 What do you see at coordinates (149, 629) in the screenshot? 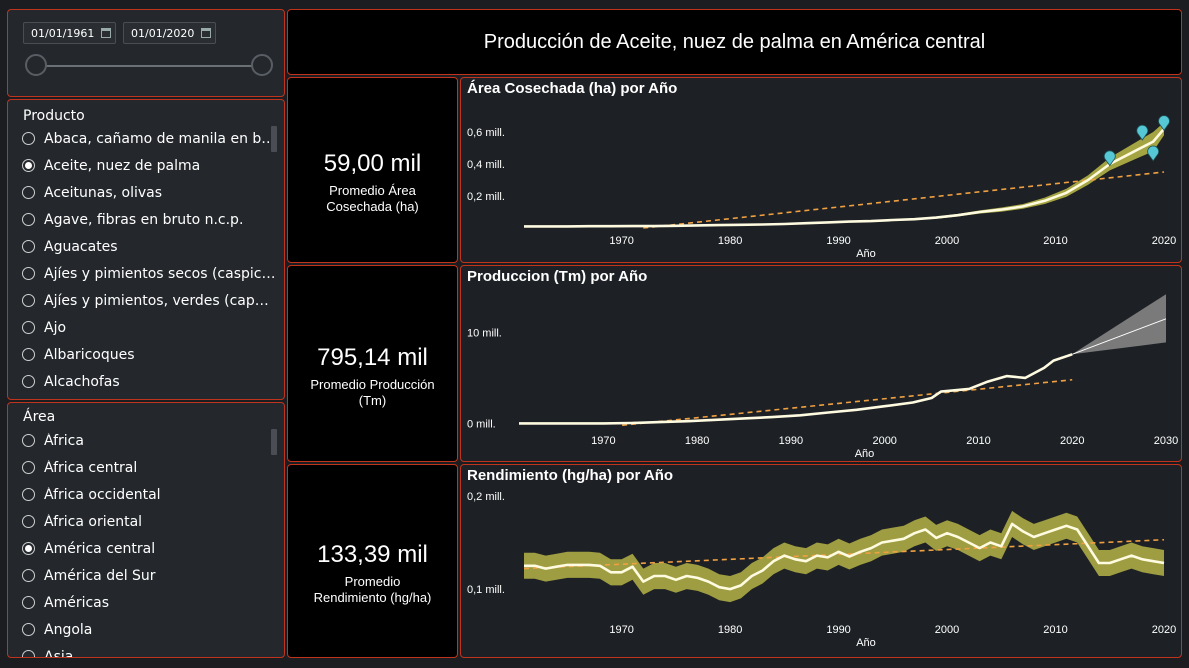
I see `radio-option: Angola` at bounding box center [149, 629].